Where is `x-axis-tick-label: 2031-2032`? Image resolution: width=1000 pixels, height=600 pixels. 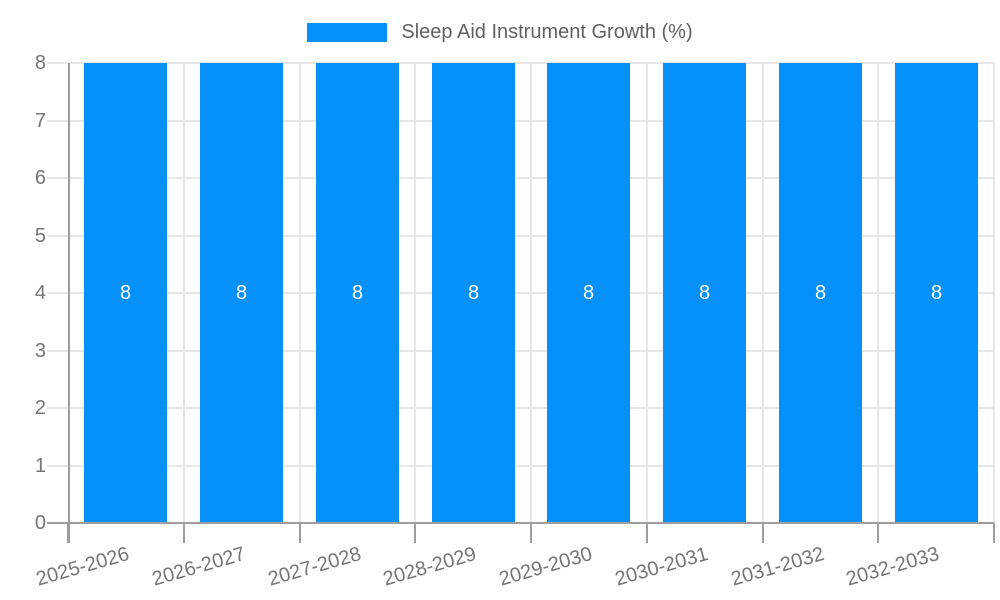 x-axis-tick-label: 2031-2032 is located at coordinates (777, 567).